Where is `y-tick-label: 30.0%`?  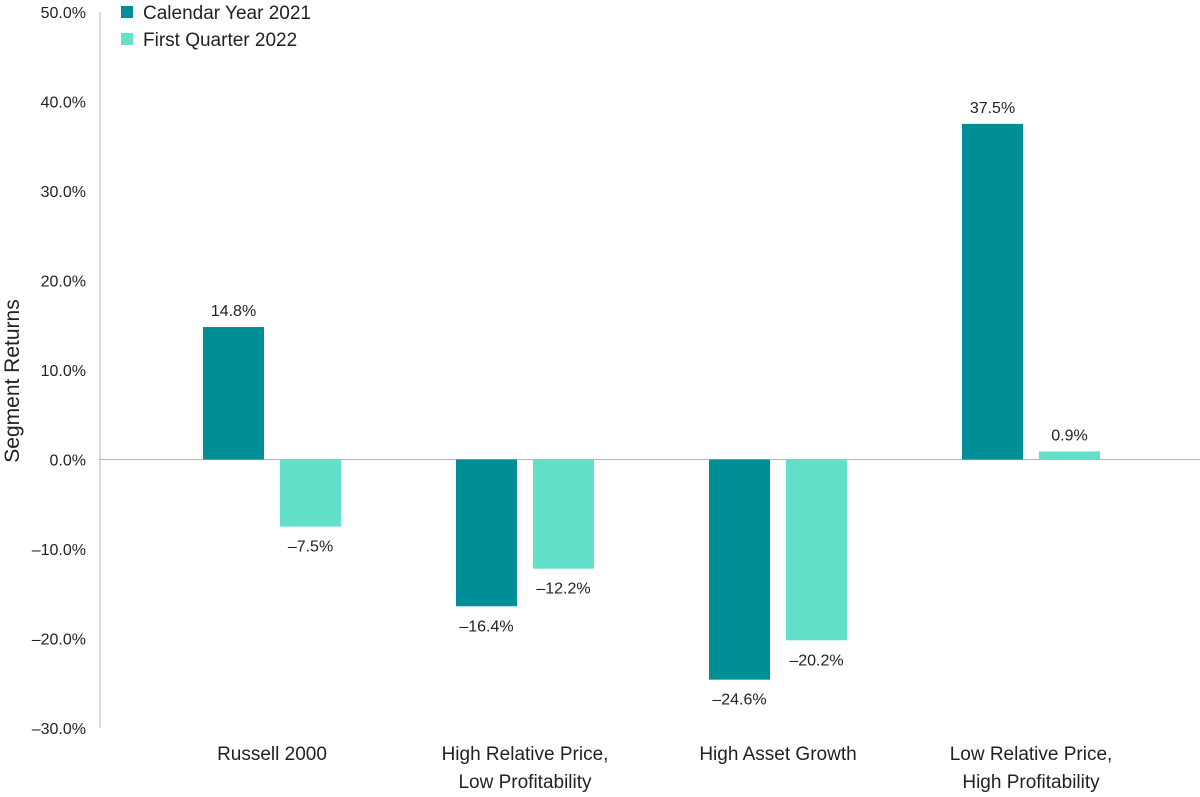 y-tick-label: 30.0% is located at coordinates (63, 192).